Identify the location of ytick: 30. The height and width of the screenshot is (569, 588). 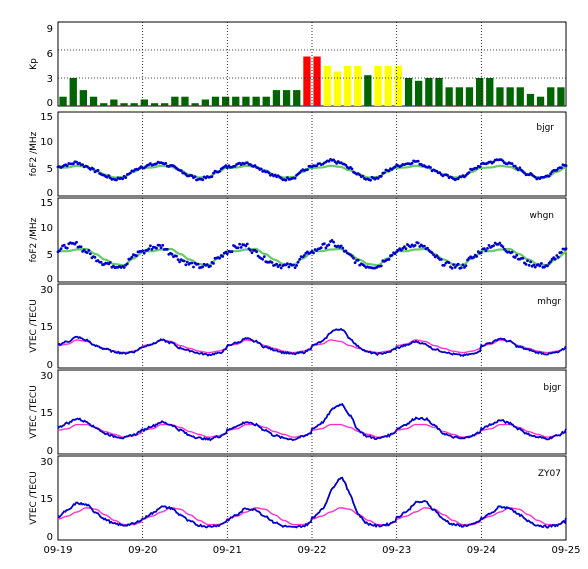
(46, 462).